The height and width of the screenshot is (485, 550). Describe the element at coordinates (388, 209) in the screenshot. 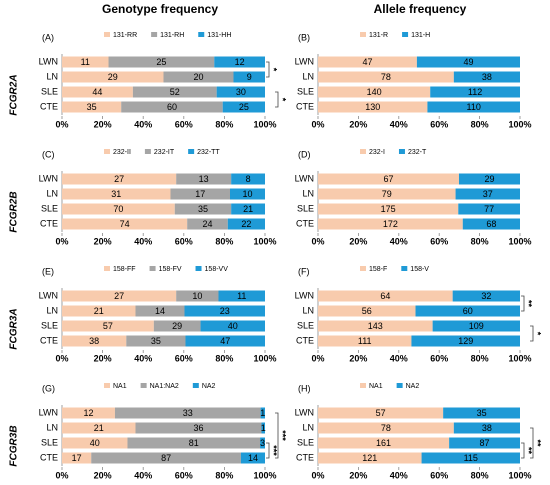

I see `data-label: 175` at that location.